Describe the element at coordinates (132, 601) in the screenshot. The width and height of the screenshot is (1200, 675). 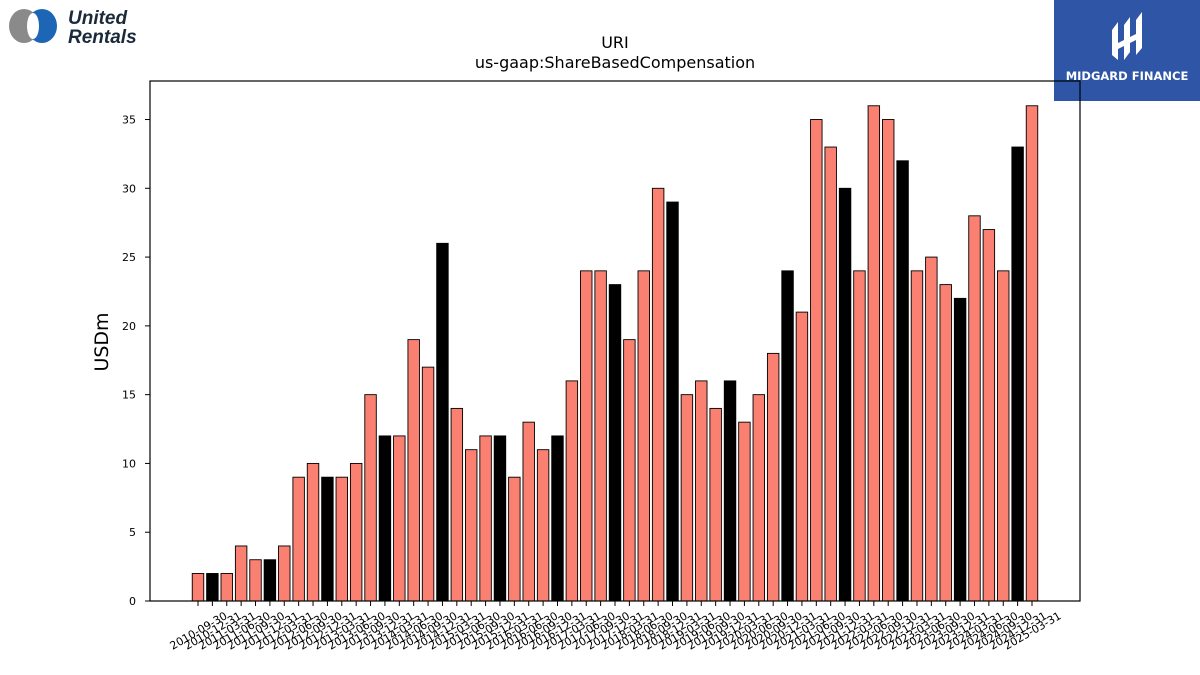
I see `y-tick-label: 0` at that location.